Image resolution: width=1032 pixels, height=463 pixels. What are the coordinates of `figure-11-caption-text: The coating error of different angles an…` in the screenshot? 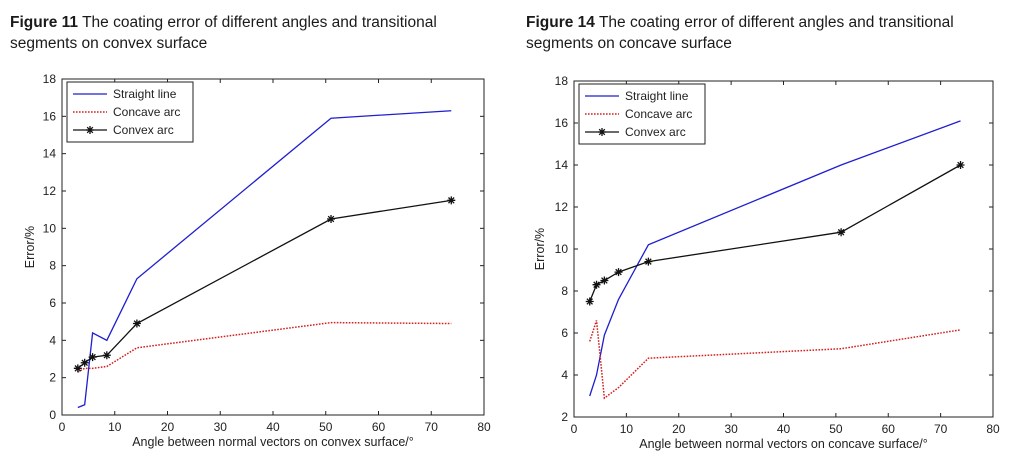 It's located at (223, 33).